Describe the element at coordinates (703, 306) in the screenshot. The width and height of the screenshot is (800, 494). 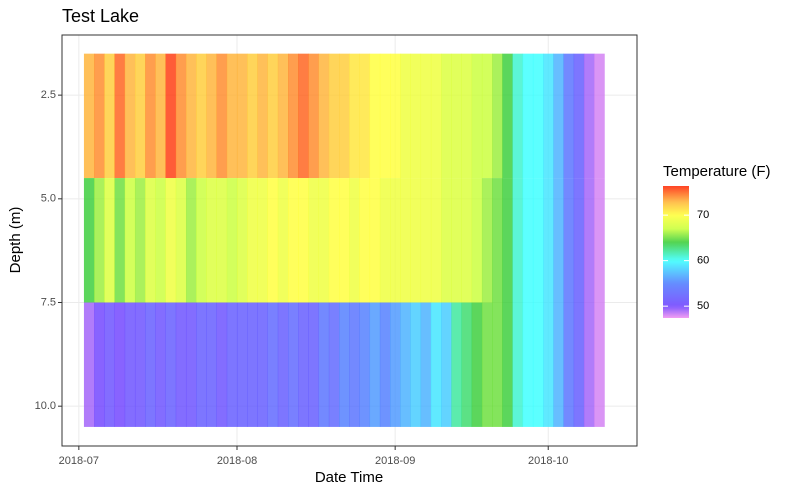
I see `colorbar-tick-label: 50` at that location.